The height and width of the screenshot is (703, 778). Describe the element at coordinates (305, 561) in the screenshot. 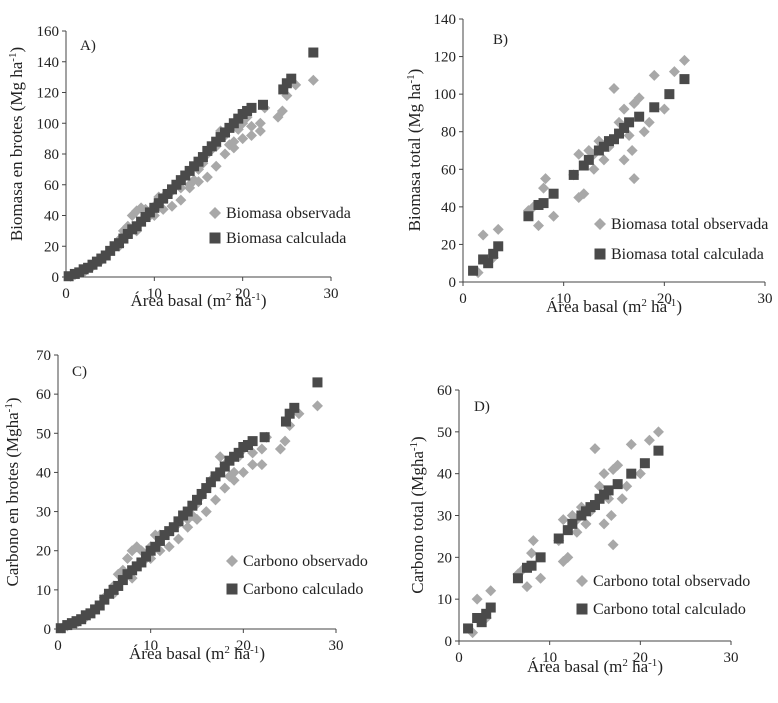

I see `legend-label: Carbono observado` at that location.